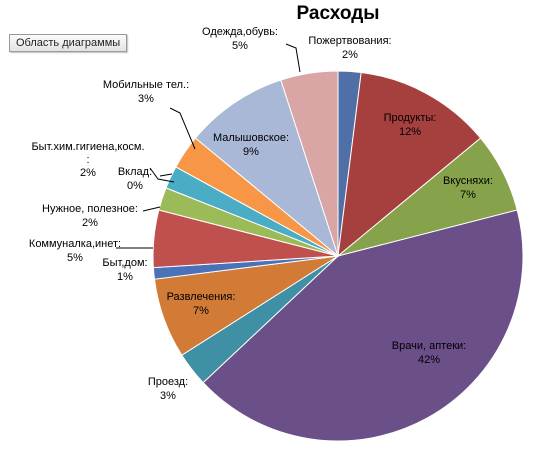 This screenshot has width=535, height=455. What do you see at coordinates (124, 270) in the screenshot?
I see `data-label: Быт,дом: 1%` at bounding box center [124, 270].